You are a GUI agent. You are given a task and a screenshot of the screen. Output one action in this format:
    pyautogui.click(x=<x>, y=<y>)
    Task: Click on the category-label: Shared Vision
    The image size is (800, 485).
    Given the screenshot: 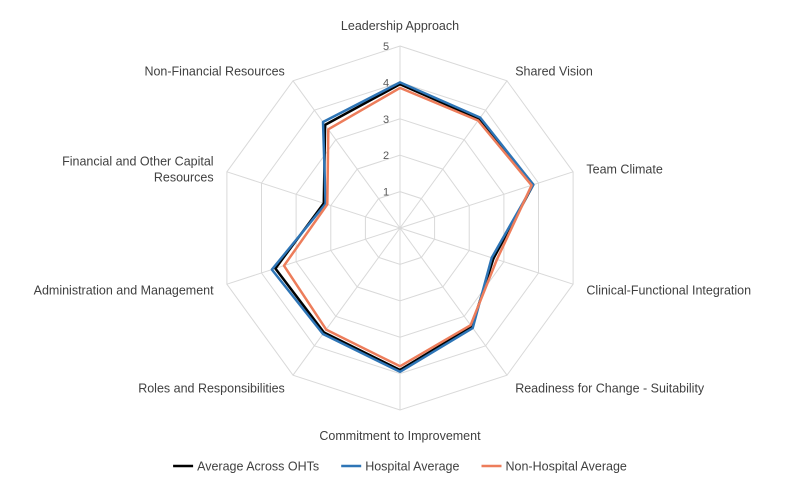 What is the action you would take?
    pyautogui.click(x=554, y=71)
    